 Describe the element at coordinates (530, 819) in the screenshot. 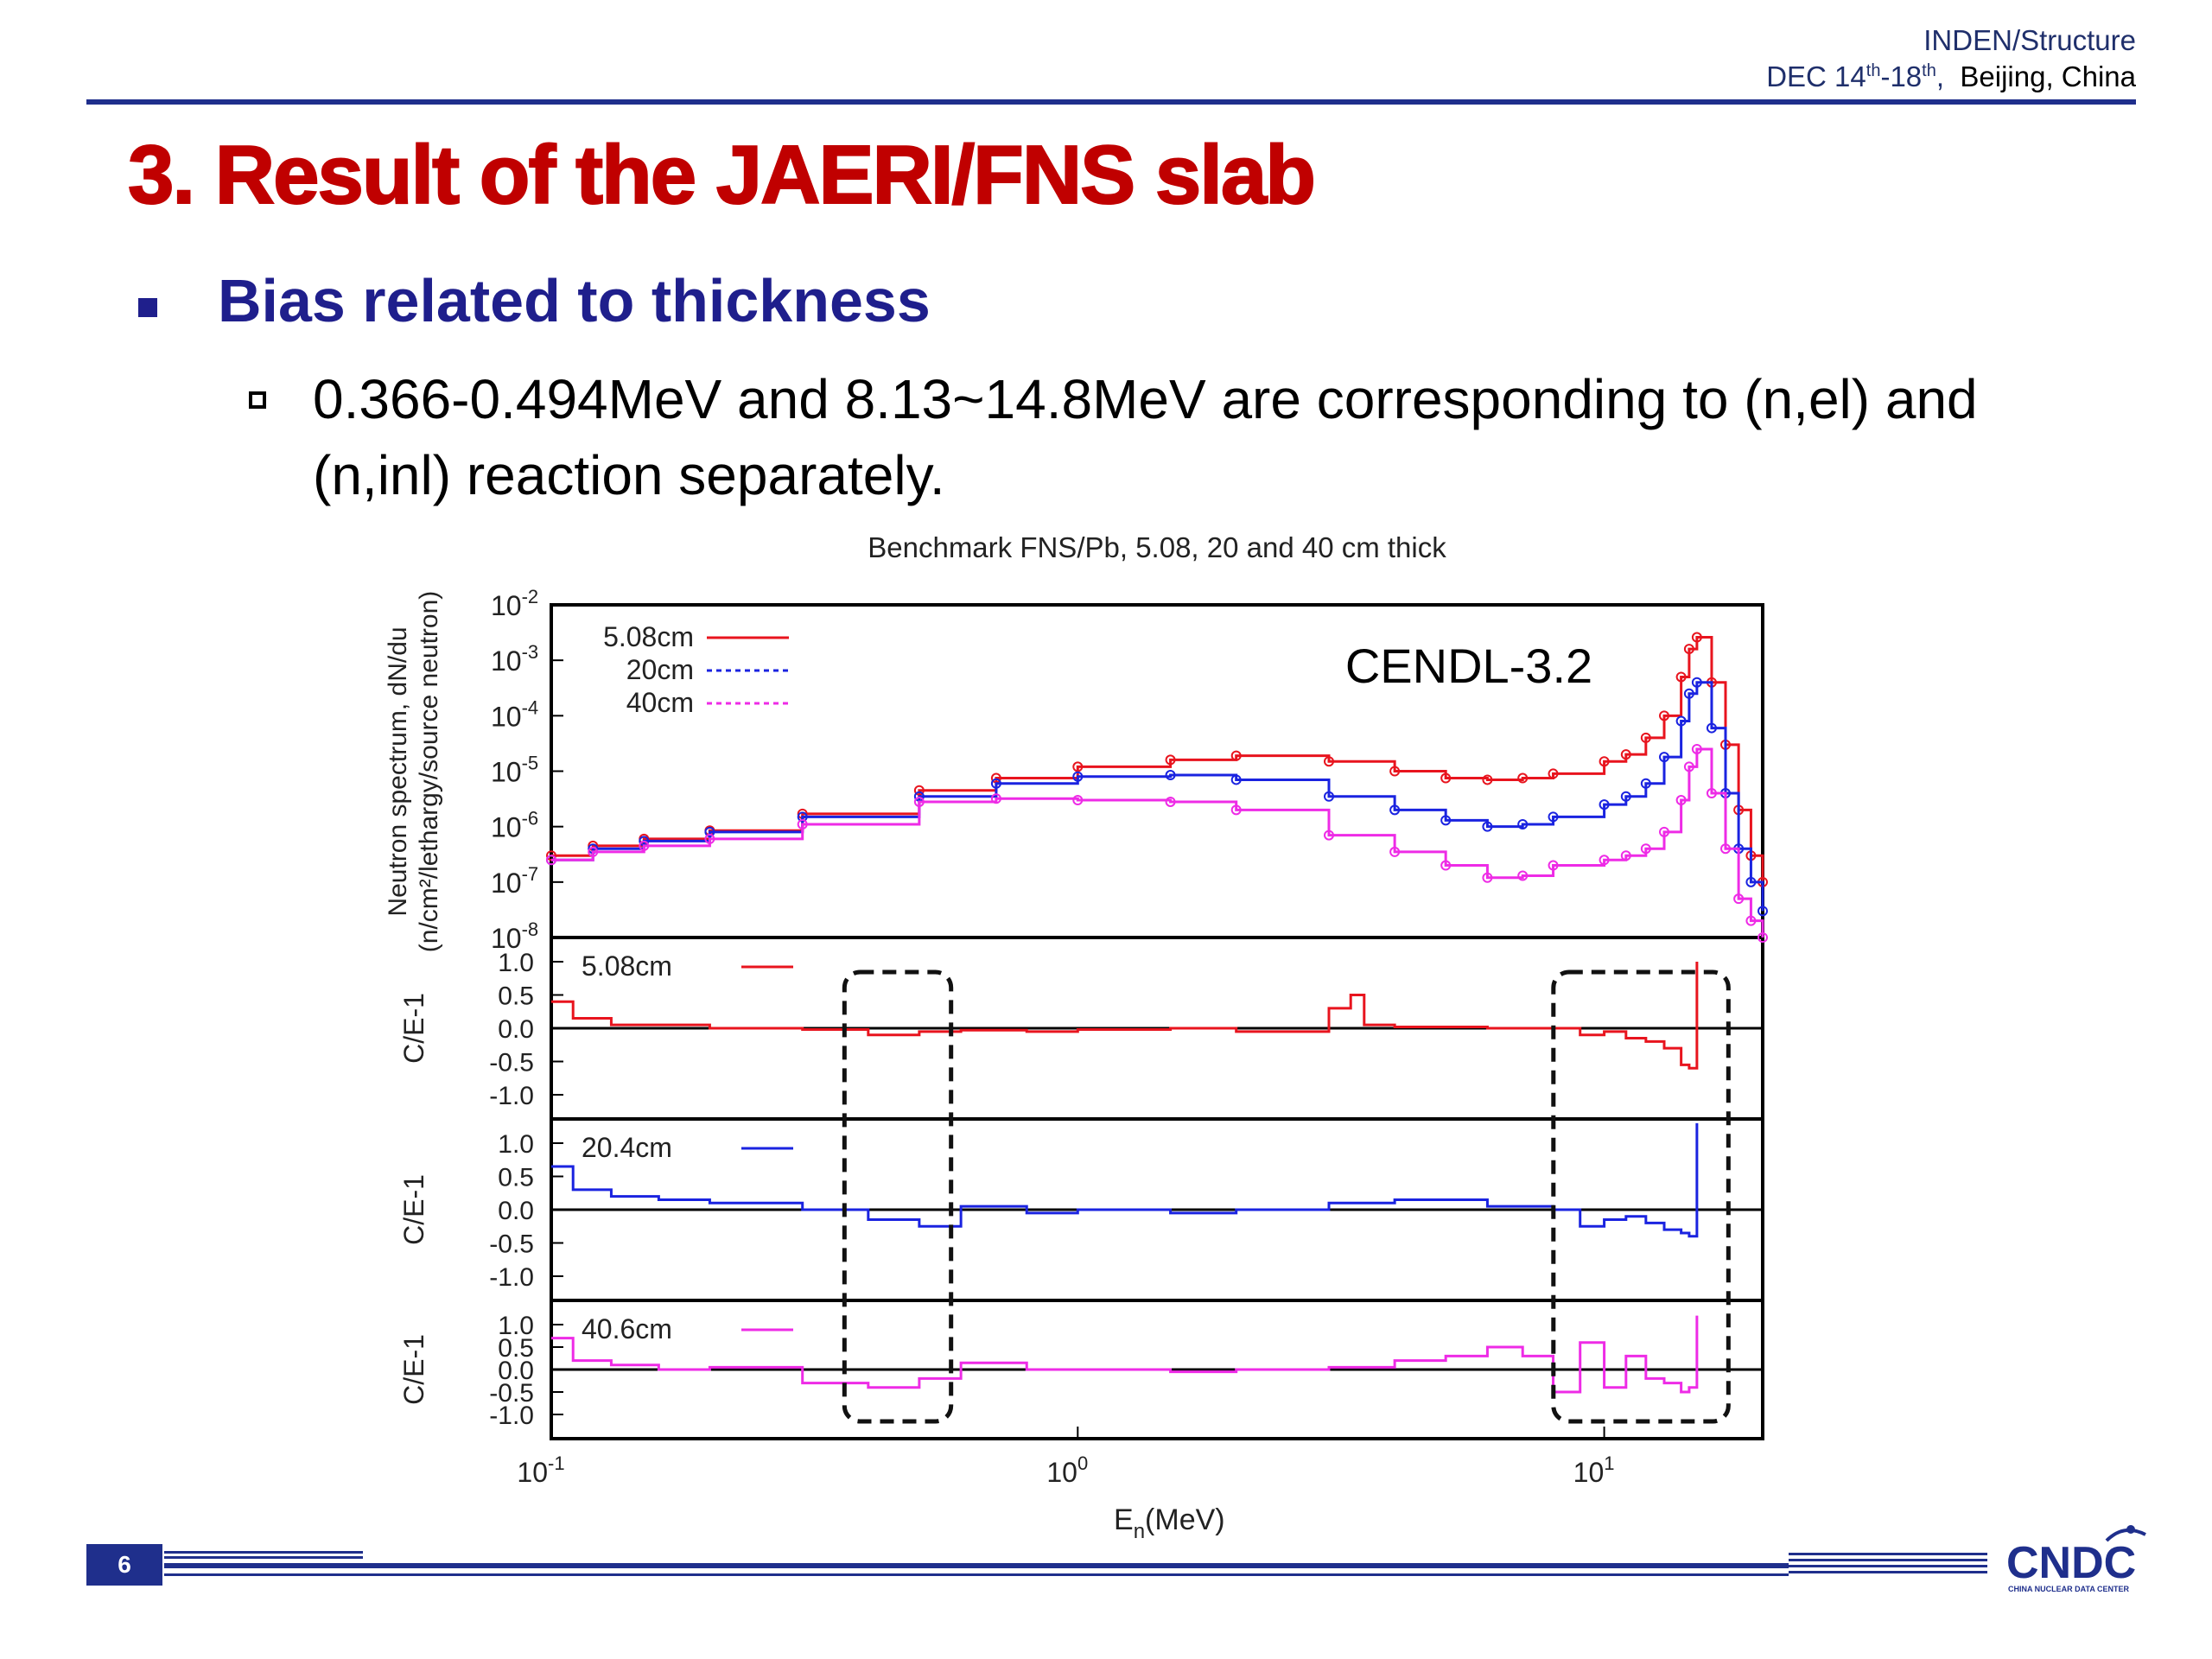

I see `spectrum-ytick-exp: -6` at that location.